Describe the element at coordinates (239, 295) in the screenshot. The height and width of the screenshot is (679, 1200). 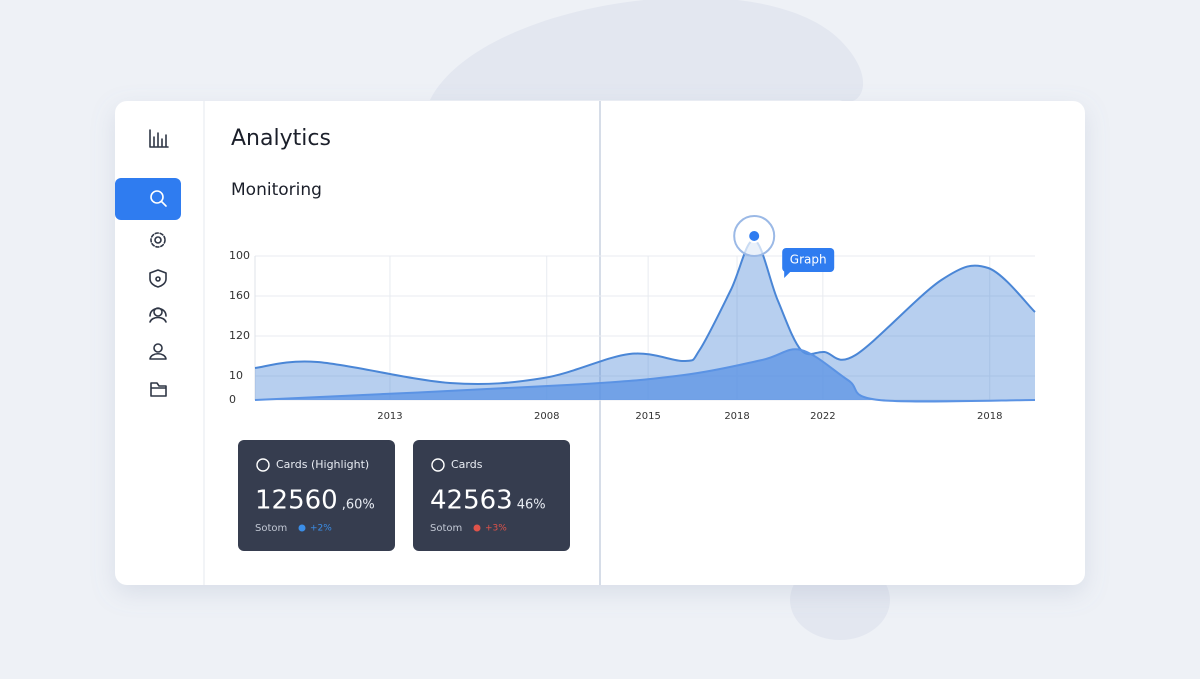
I see `y-tick-label: 160` at that location.